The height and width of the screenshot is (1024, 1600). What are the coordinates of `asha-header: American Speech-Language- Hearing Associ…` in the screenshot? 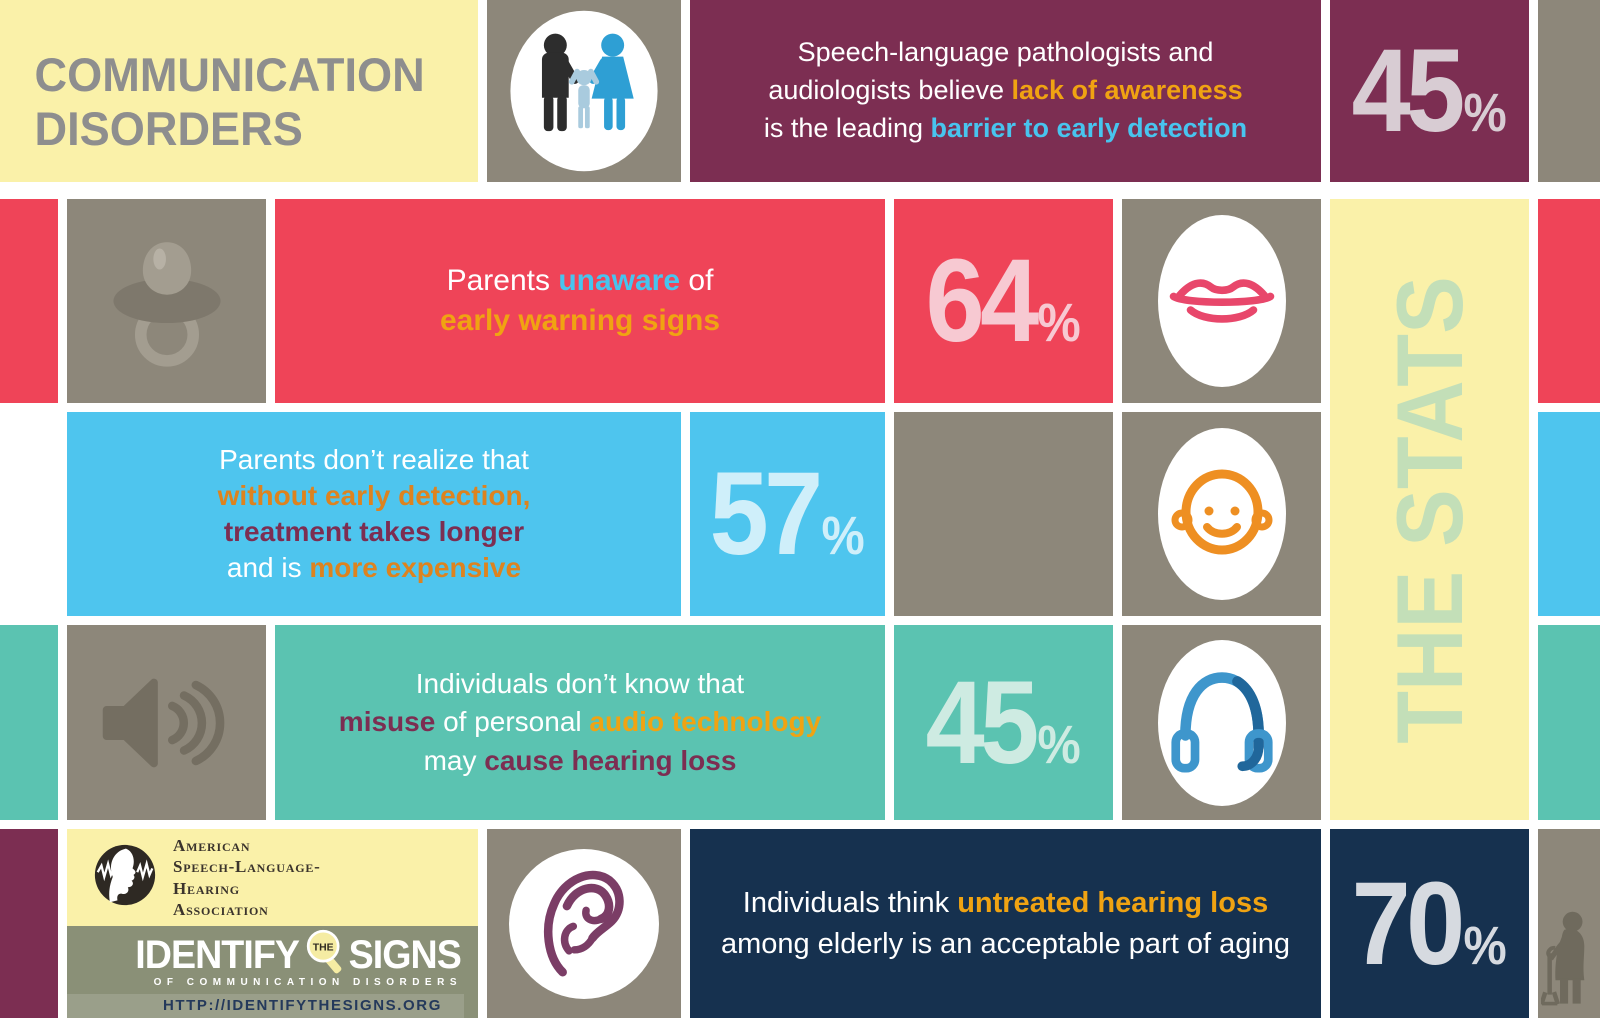 It's located at (272, 877).